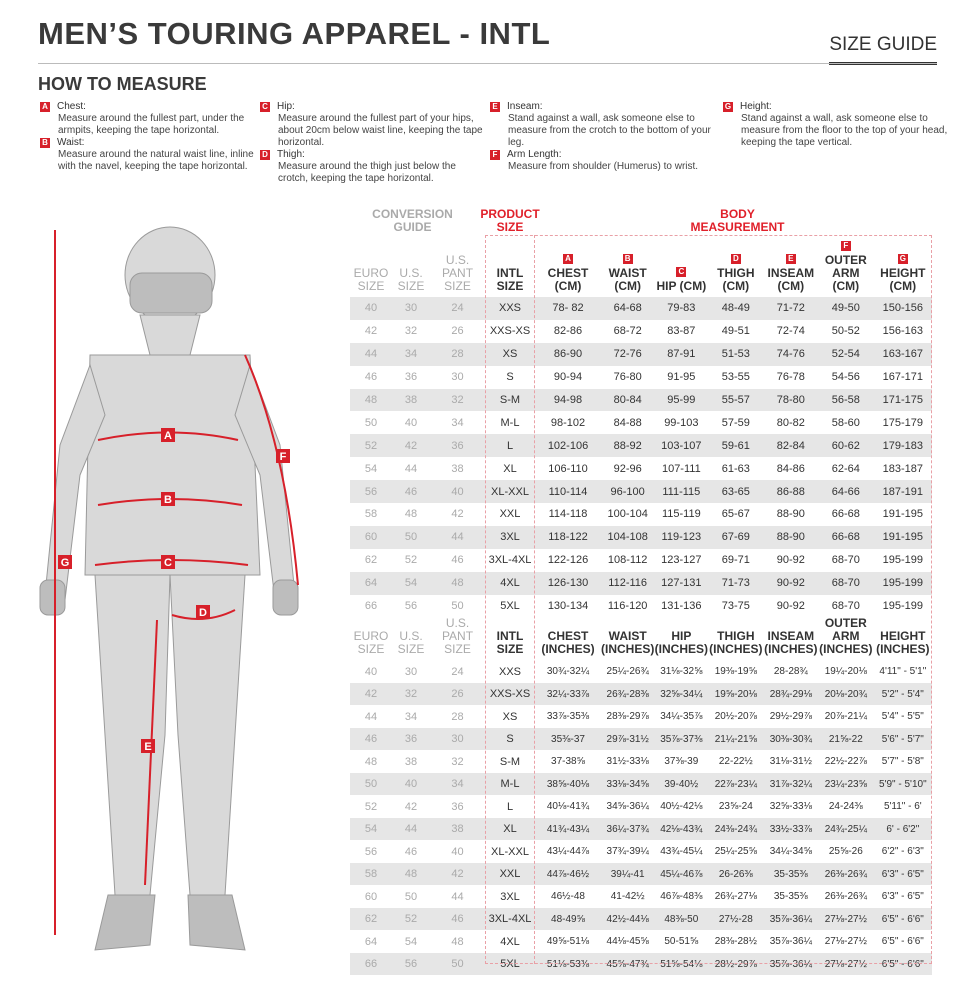 This screenshot has width=979, height=1000. What do you see at coordinates (846, 784) in the screenshot?
I see `table-cell: 23¼-23⅝` at bounding box center [846, 784].